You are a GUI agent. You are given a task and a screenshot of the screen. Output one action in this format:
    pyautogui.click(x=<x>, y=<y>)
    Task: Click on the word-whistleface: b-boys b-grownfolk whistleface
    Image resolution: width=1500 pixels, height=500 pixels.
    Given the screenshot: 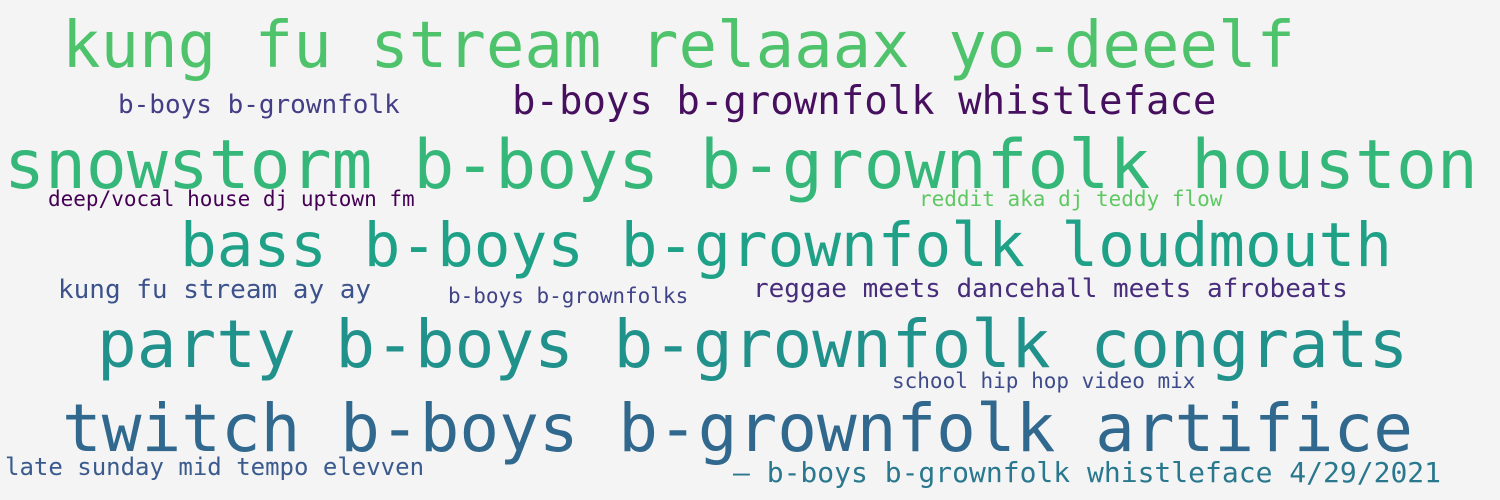 What is the action you would take?
    pyautogui.click(x=864, y=101)
    